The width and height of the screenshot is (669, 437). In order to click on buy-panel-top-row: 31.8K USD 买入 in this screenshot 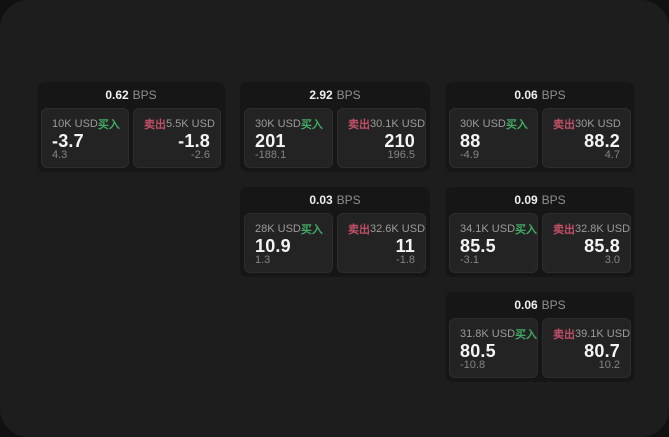, I will do `click(498, 334)`.